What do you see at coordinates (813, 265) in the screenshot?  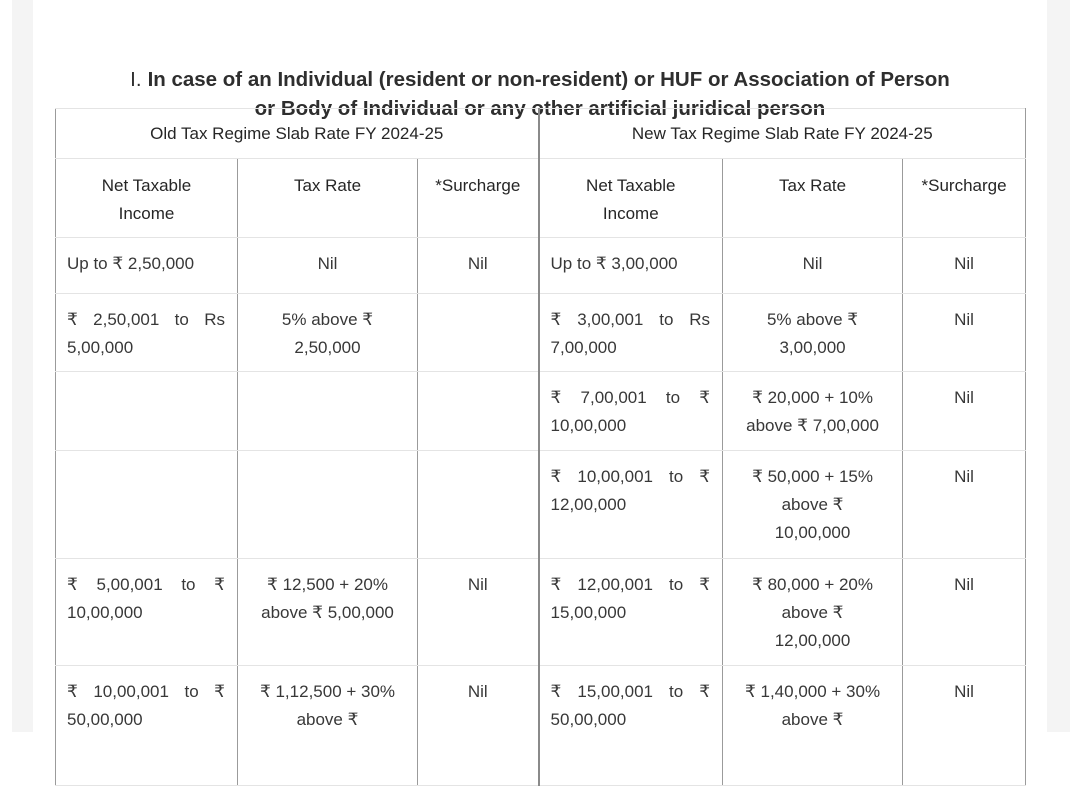 I see `cell-new-rate: Nil` at bounding box center [813, 265].